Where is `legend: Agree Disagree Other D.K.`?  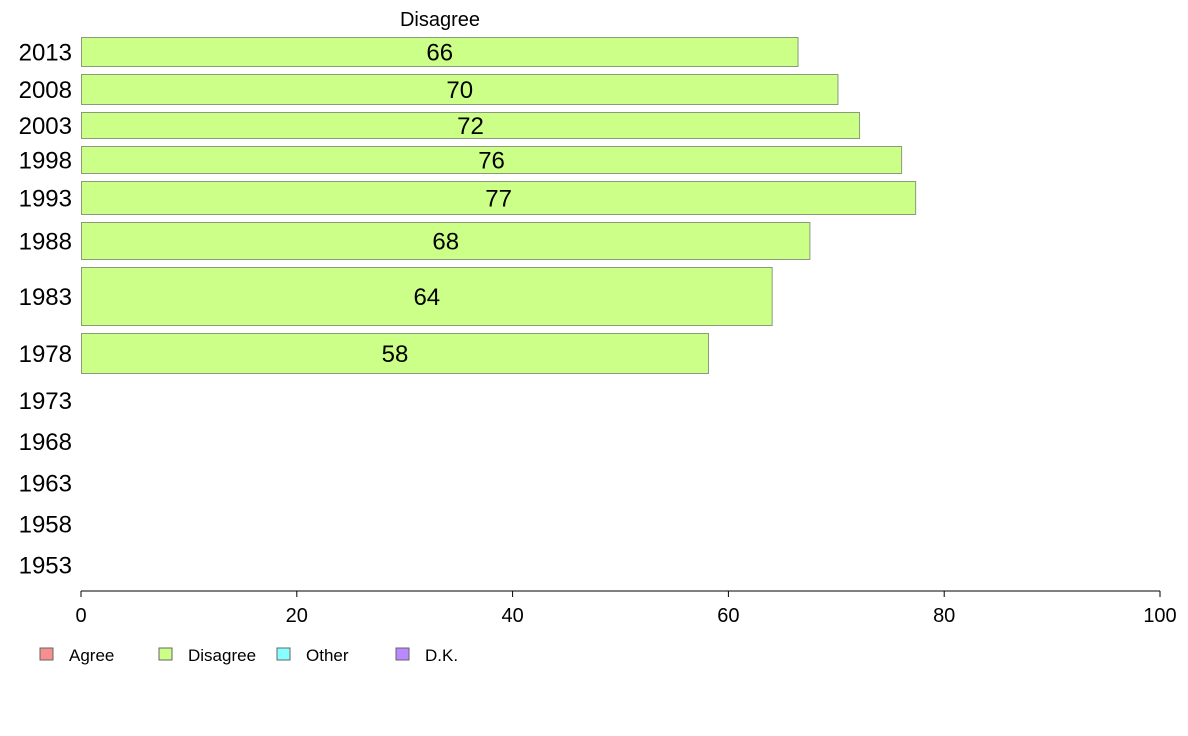
legend: Agree Disagree Other D.K. is located at coordinates (248, 655).